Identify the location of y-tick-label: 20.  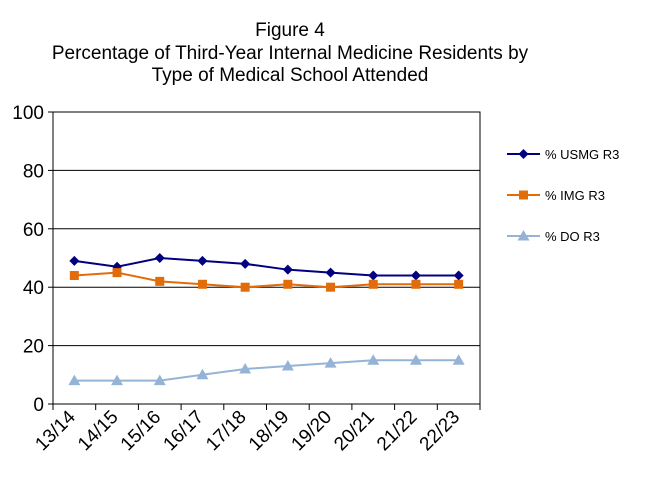
(33, 347).